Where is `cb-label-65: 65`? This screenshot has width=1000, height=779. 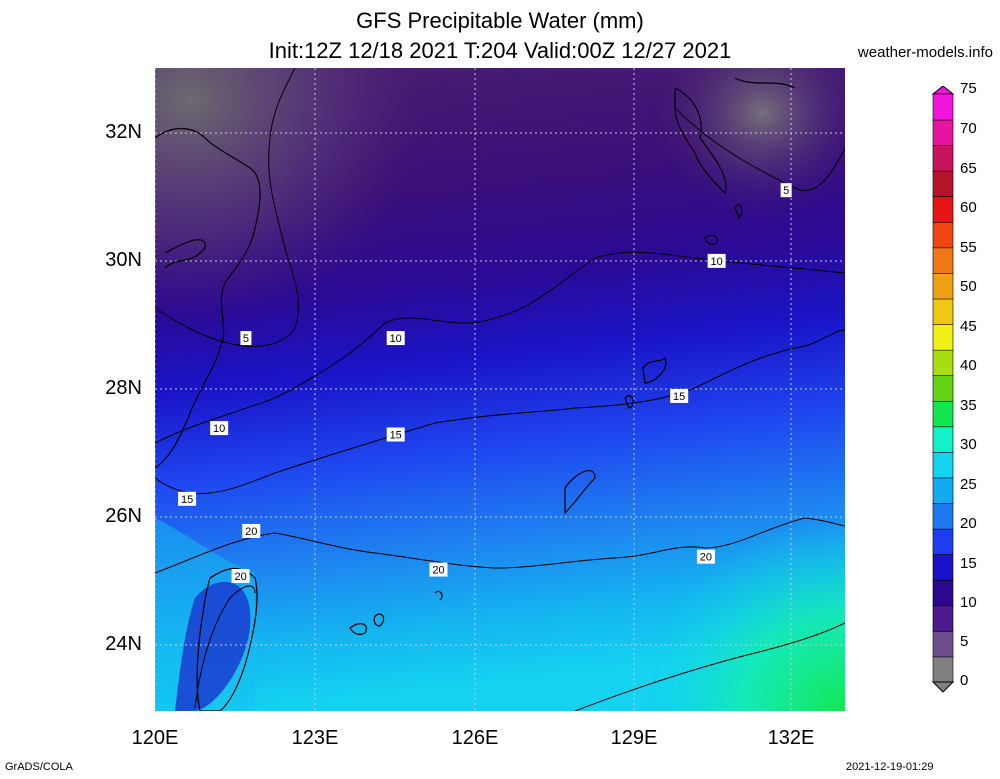
cb-label-65: 65 is located at coordinates (968, 168).